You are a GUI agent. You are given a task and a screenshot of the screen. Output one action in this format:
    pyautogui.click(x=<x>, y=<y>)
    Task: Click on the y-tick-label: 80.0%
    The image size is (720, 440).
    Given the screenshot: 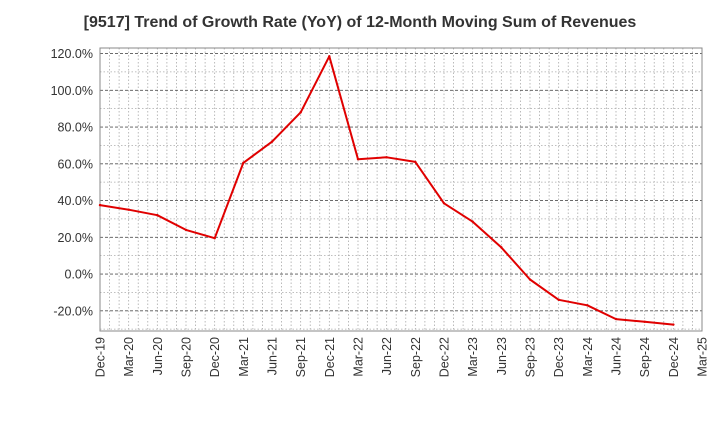 What is the action you would take?
    pyautogui.click(x=75, y=128)
    